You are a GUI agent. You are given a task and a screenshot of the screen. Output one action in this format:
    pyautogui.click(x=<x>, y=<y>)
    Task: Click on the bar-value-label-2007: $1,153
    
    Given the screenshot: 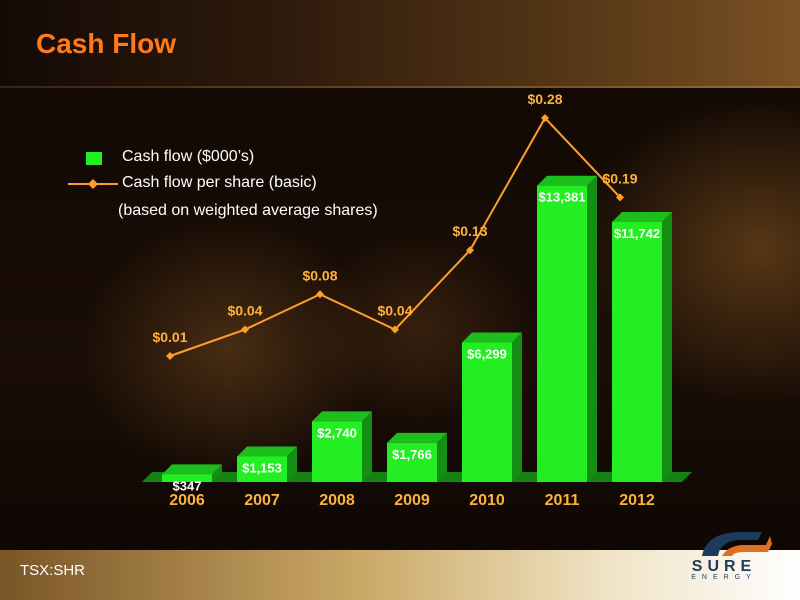 What is the action you would take?
    pyautogui.click(x=262, y=467)
    